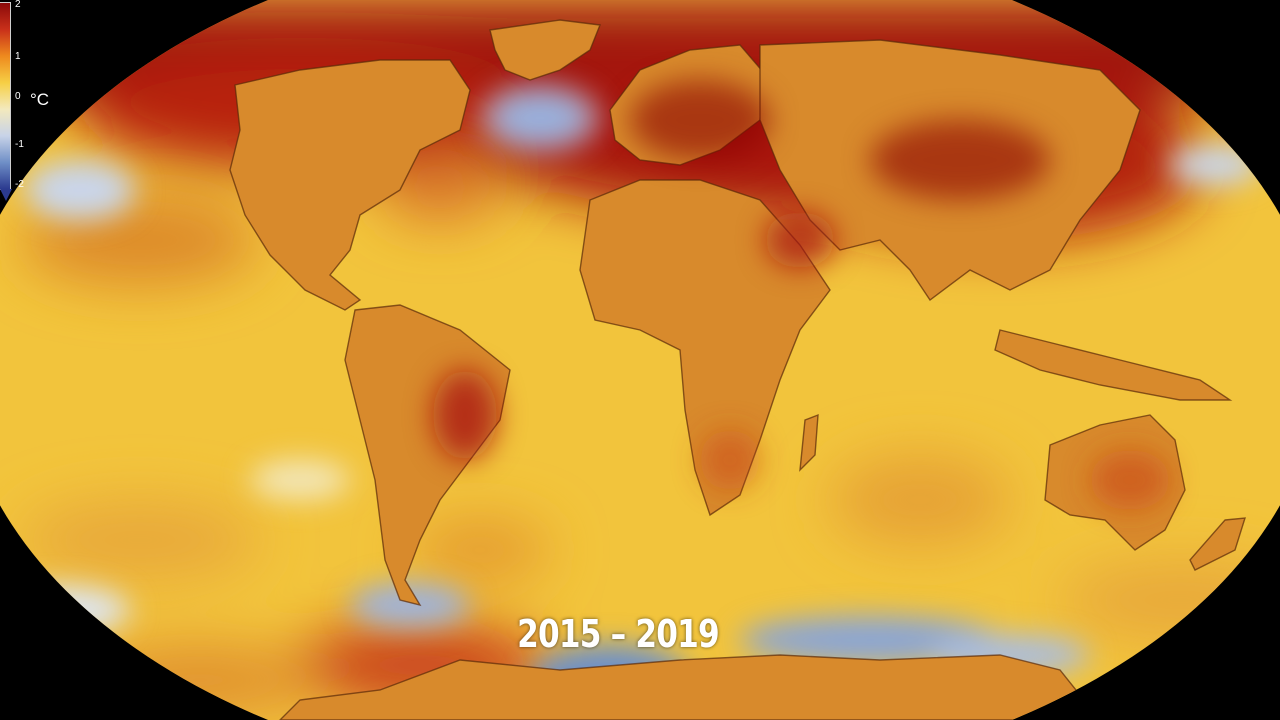  Describe the element at coordinates (19, 184) in the screenshot. I see `legend-tick-neg2: -2` at that location.